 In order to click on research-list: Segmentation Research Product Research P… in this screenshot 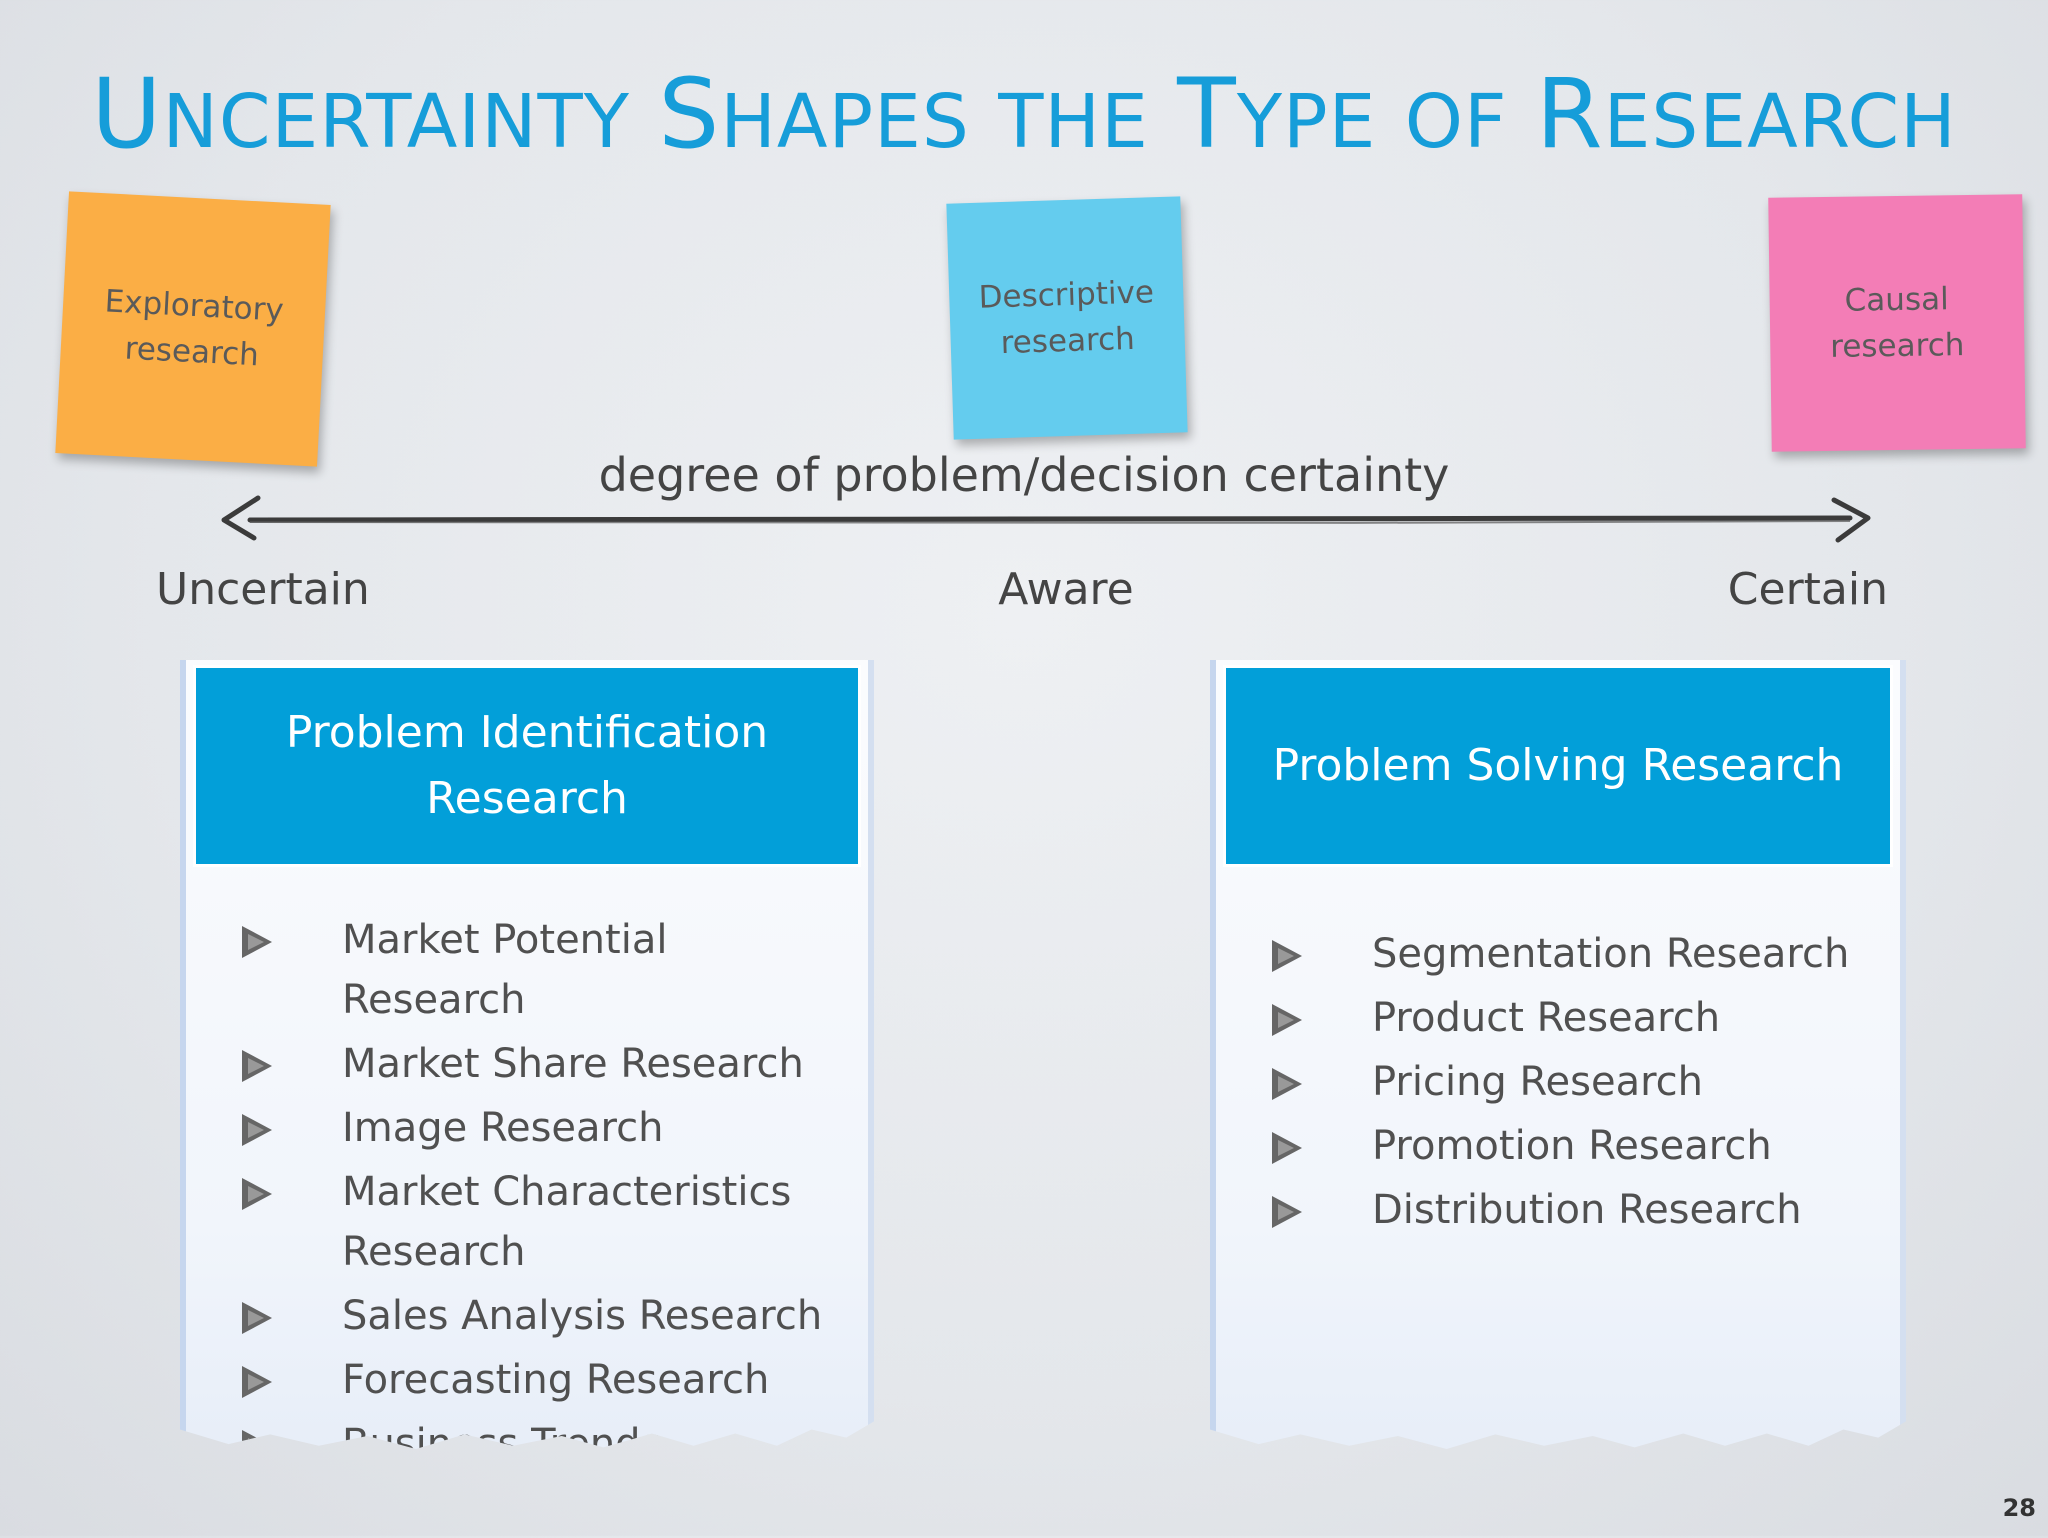, I will do `click(1574, 1084)`.